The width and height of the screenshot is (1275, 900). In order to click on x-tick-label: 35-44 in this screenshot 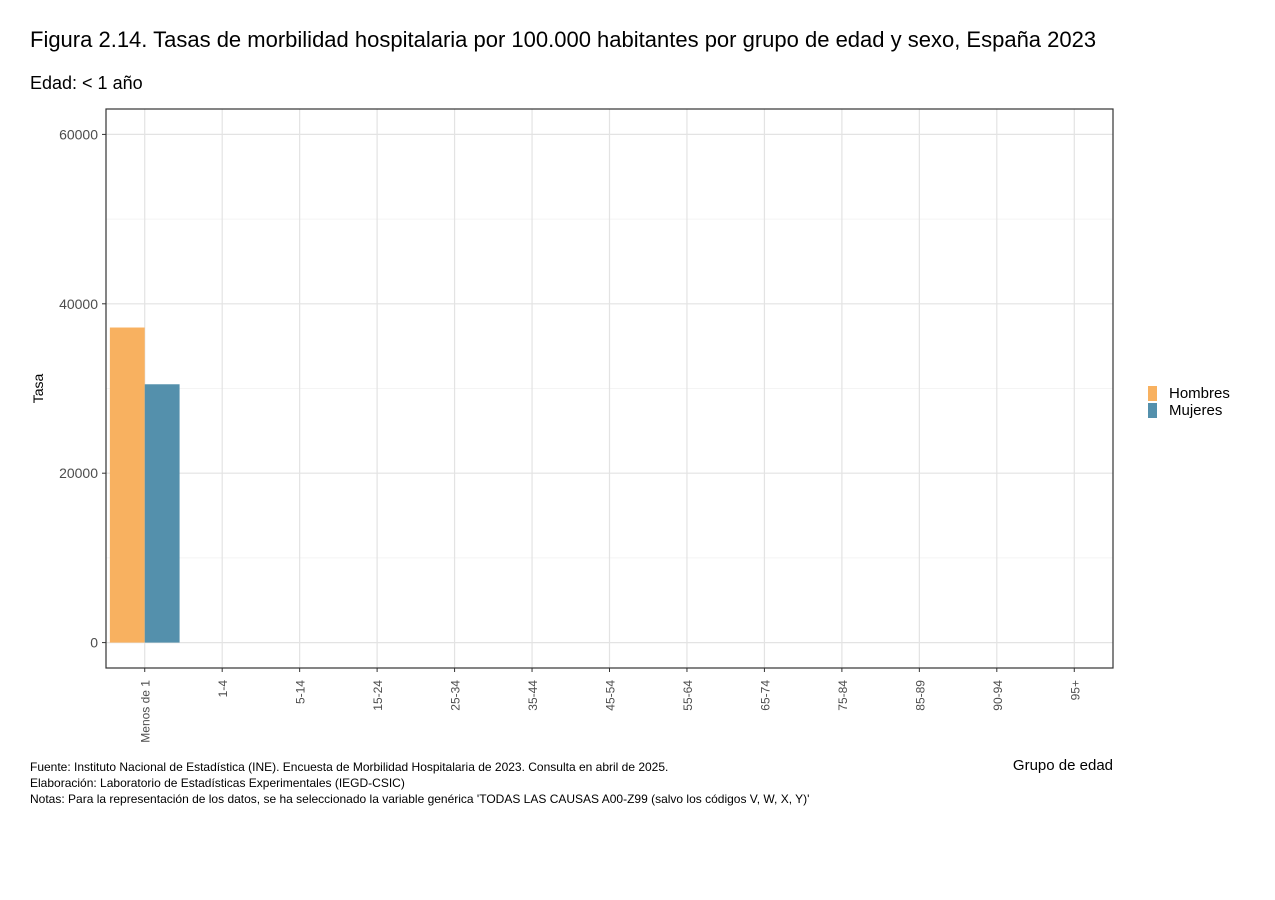, I will do `click(533, 695)`.